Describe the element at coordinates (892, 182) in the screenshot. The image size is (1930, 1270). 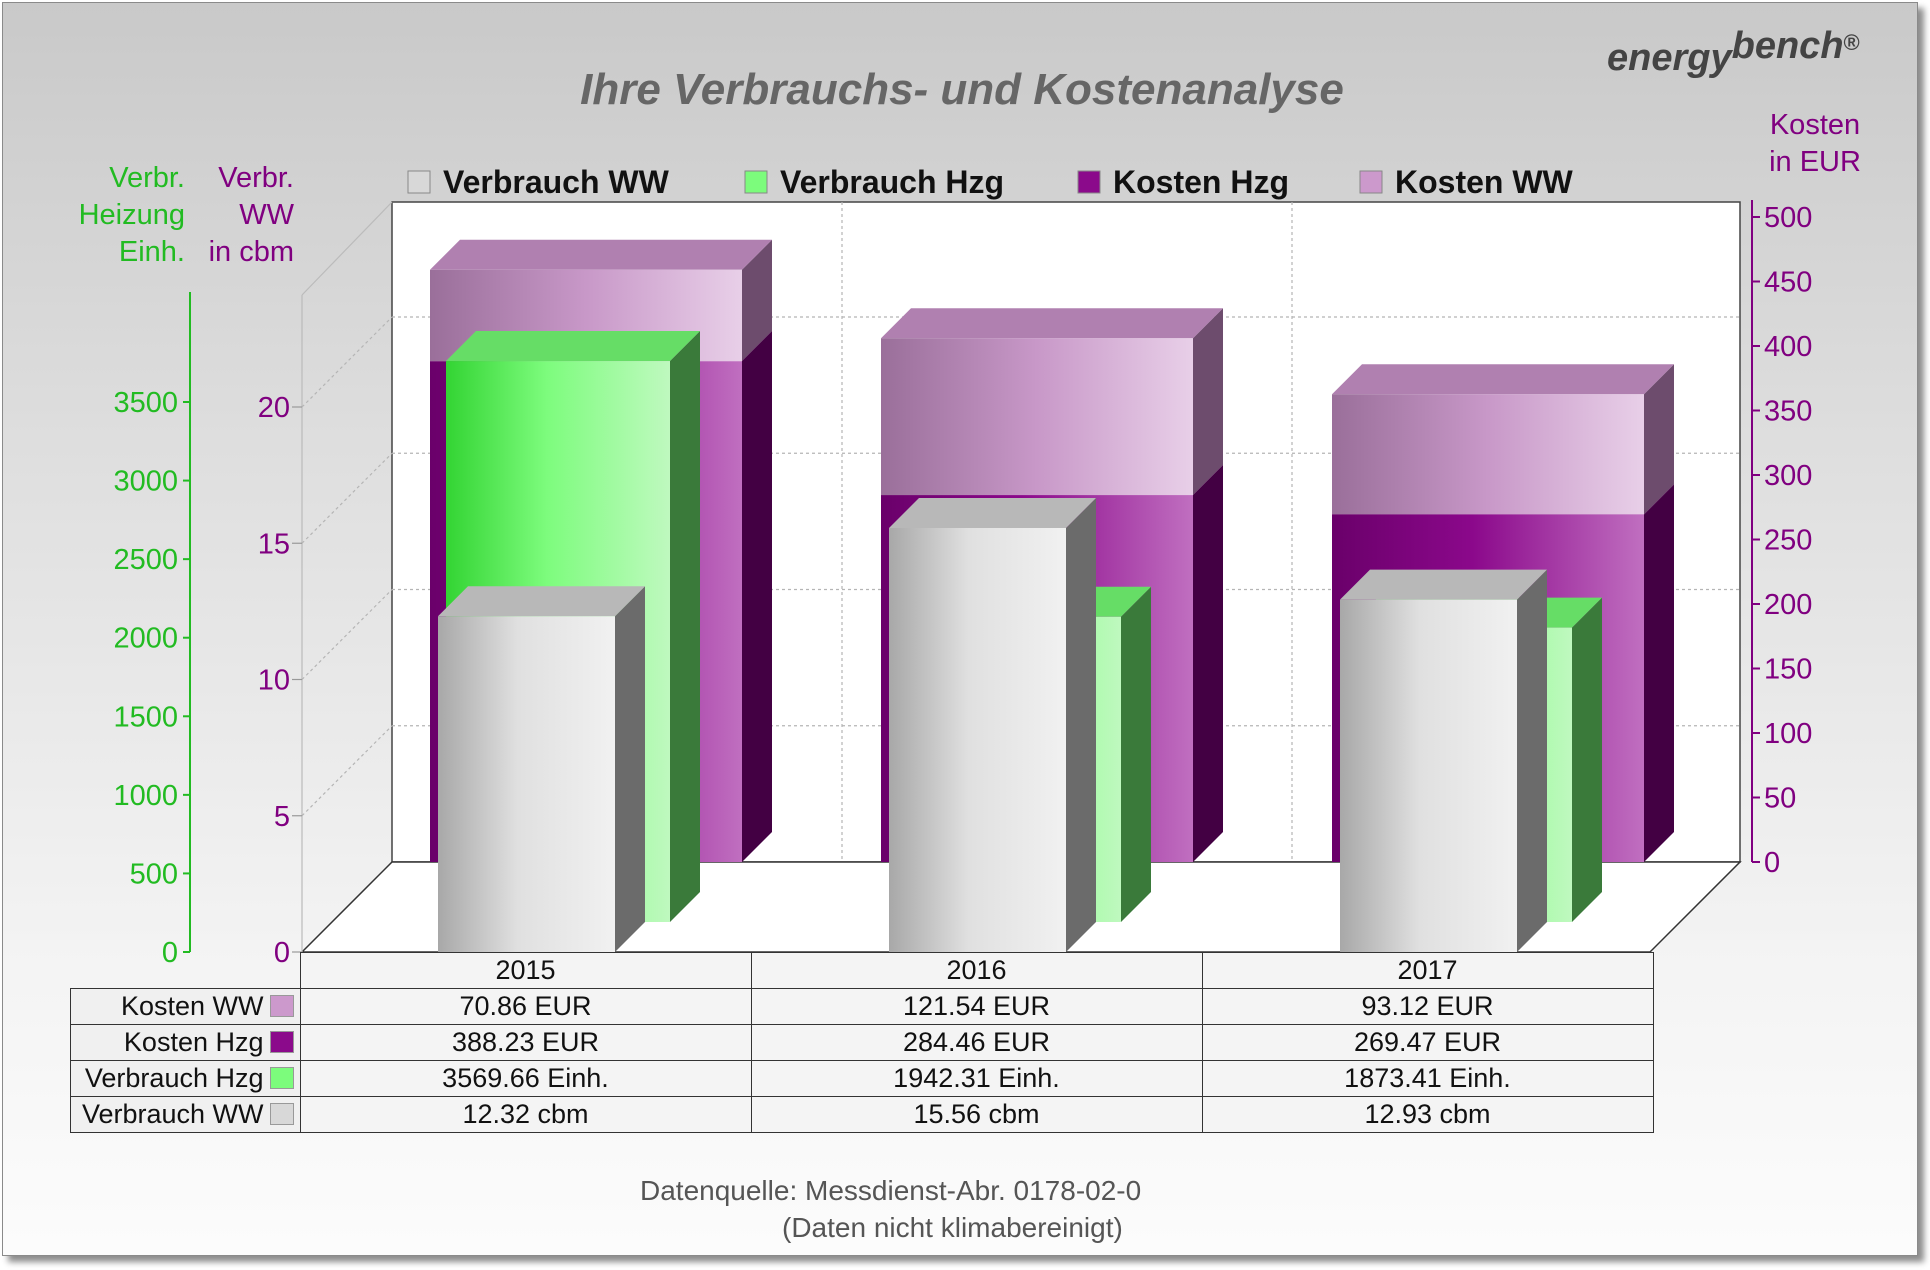
I see `legend-label: Verbrauch Hzg` at that location.